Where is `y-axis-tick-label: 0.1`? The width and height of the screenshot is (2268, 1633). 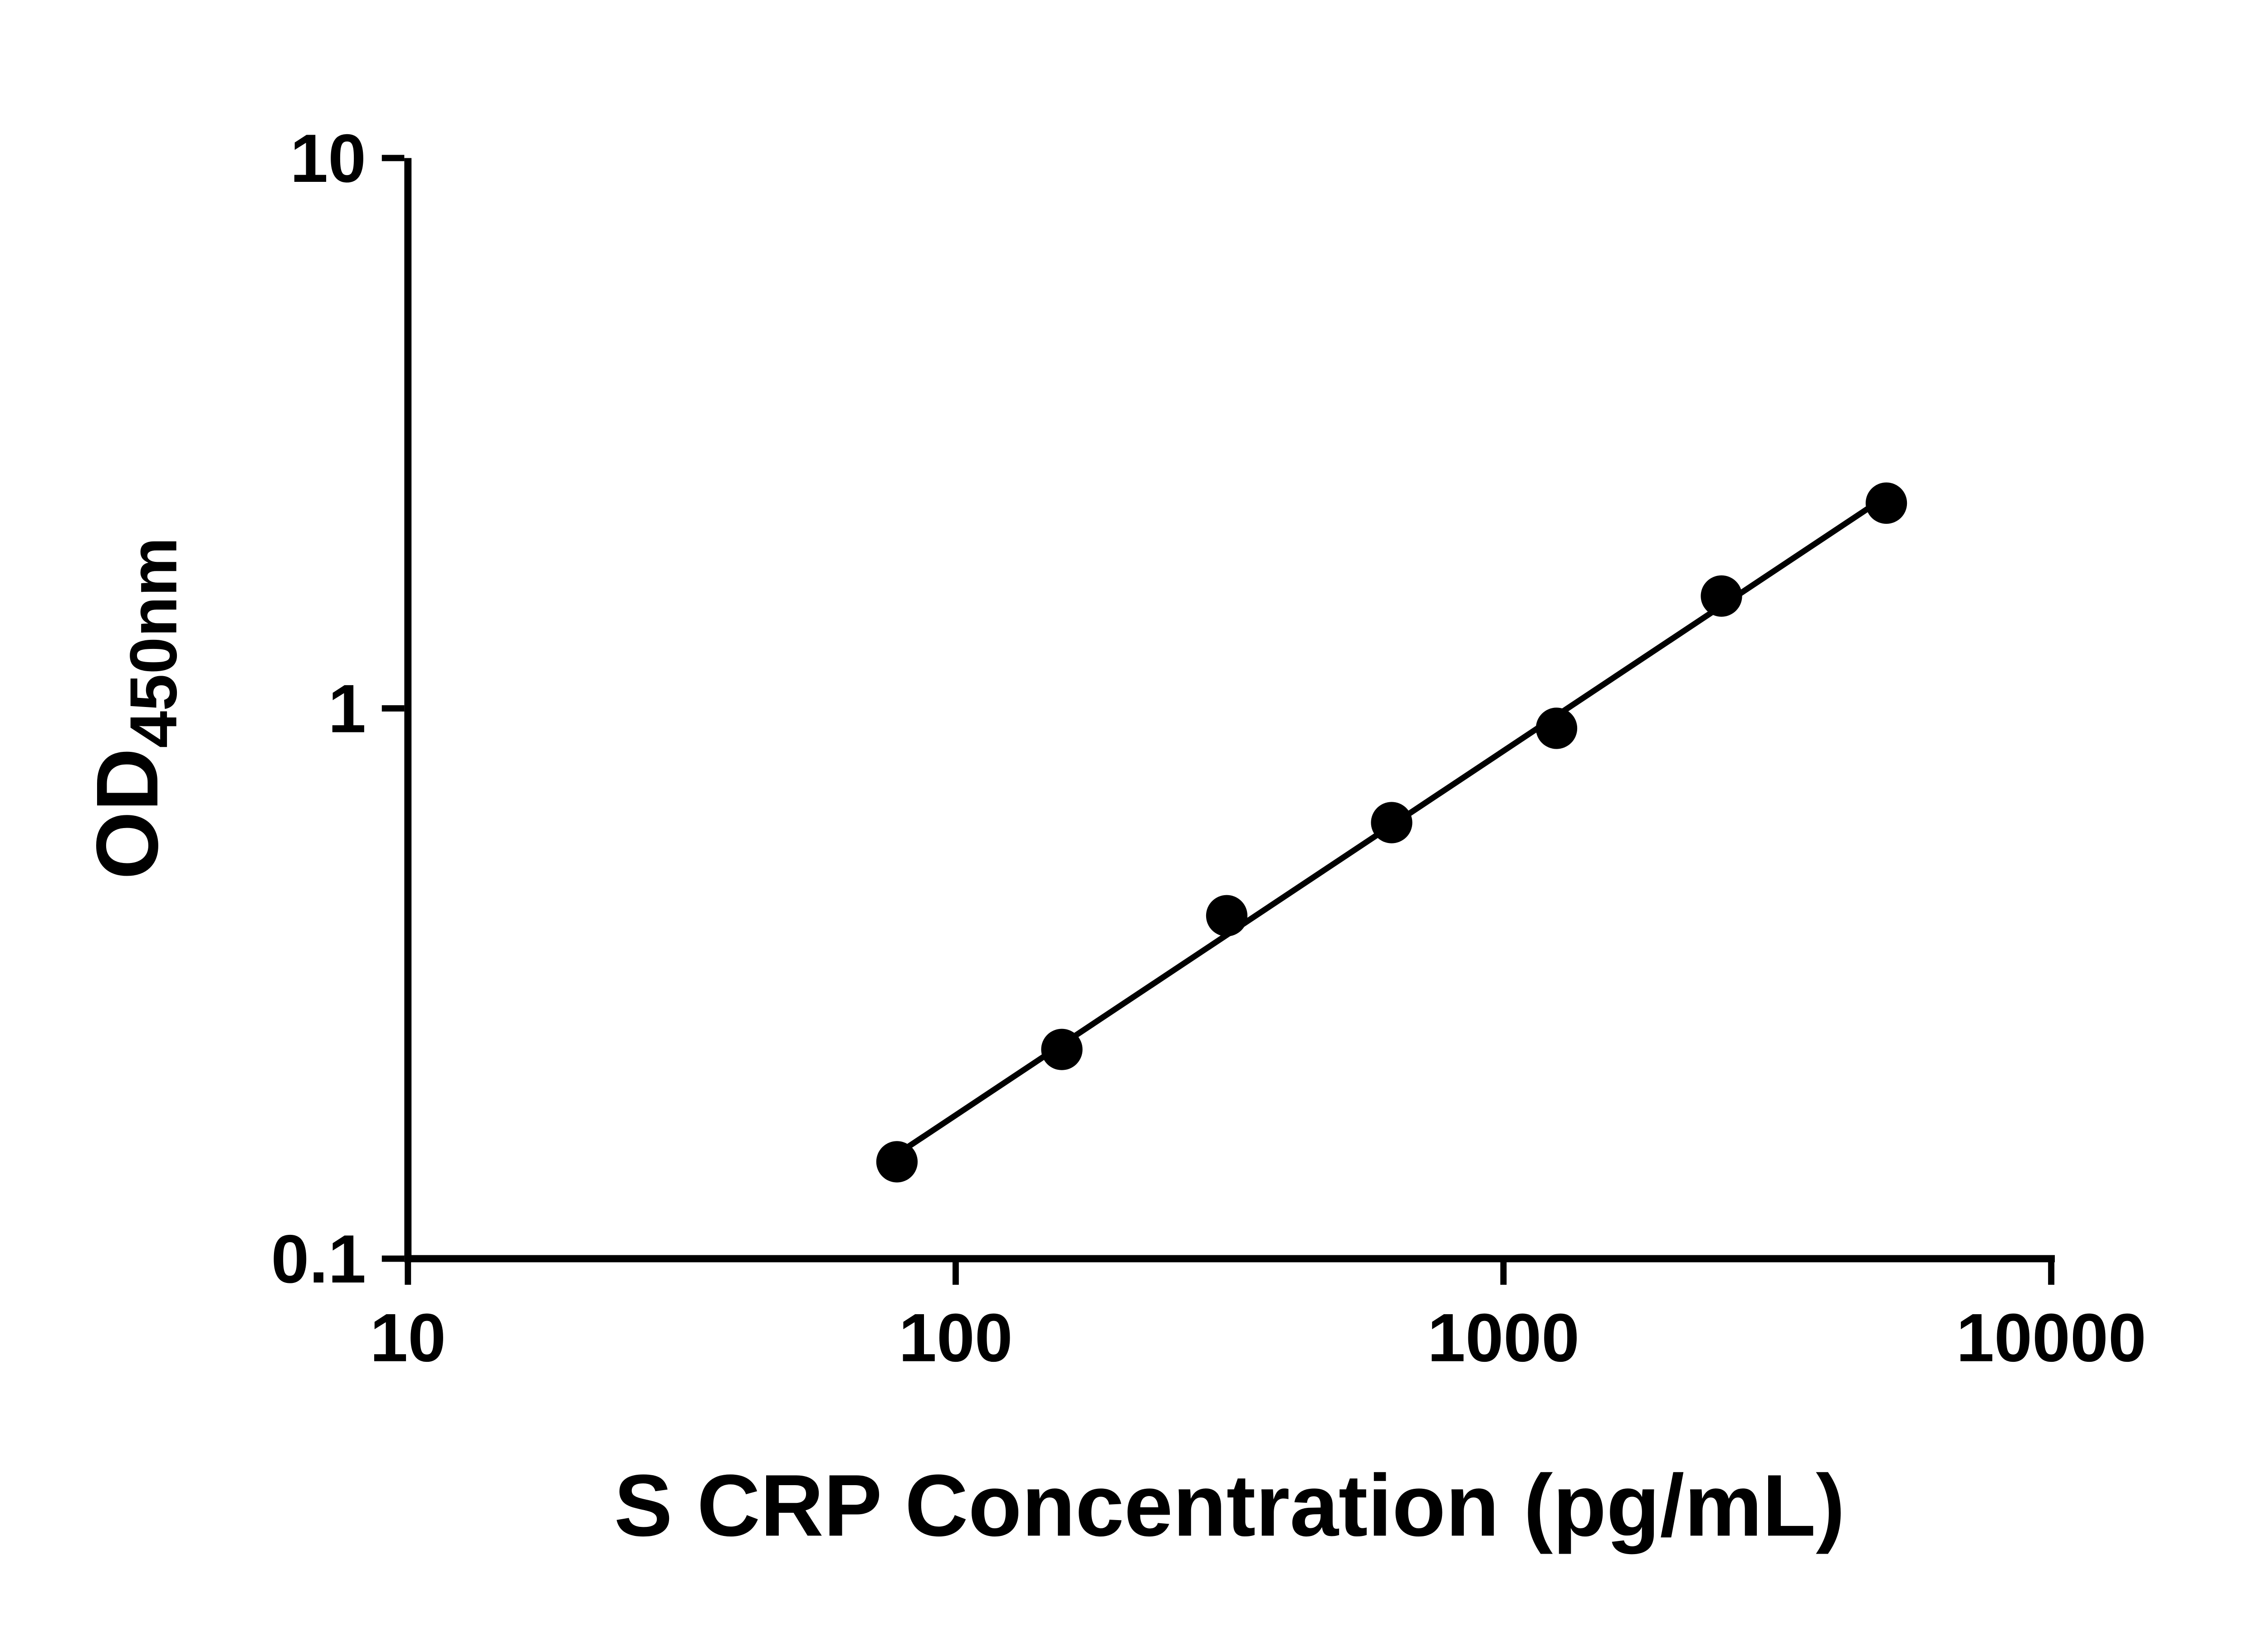
y-axis-tick-label: 0.1 is located at coordinates (318, 1259).